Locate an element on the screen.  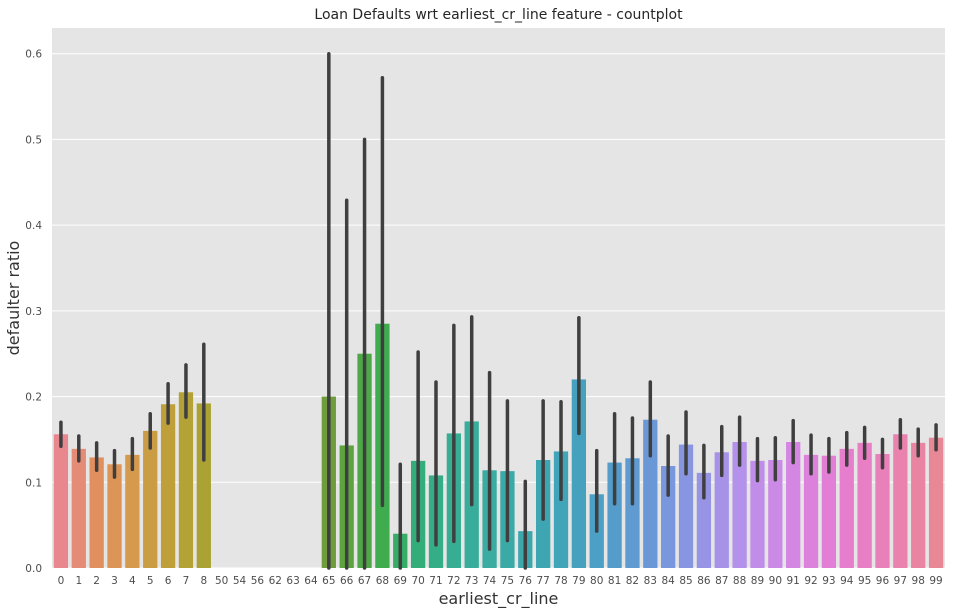
x-tick-label: 98 is located at coordinates (918, 581).